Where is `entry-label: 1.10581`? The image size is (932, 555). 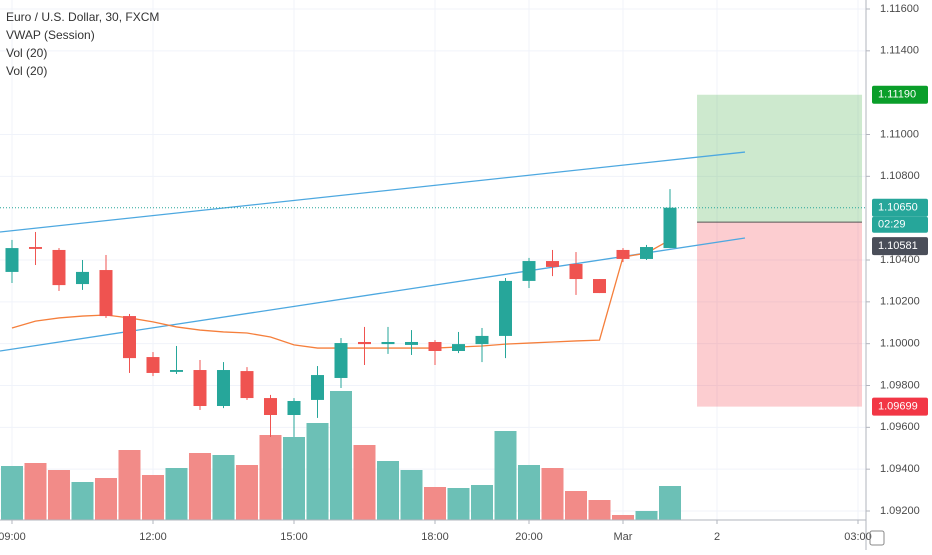 entry-label: 1.10581 is located at coordinates (898, 246).